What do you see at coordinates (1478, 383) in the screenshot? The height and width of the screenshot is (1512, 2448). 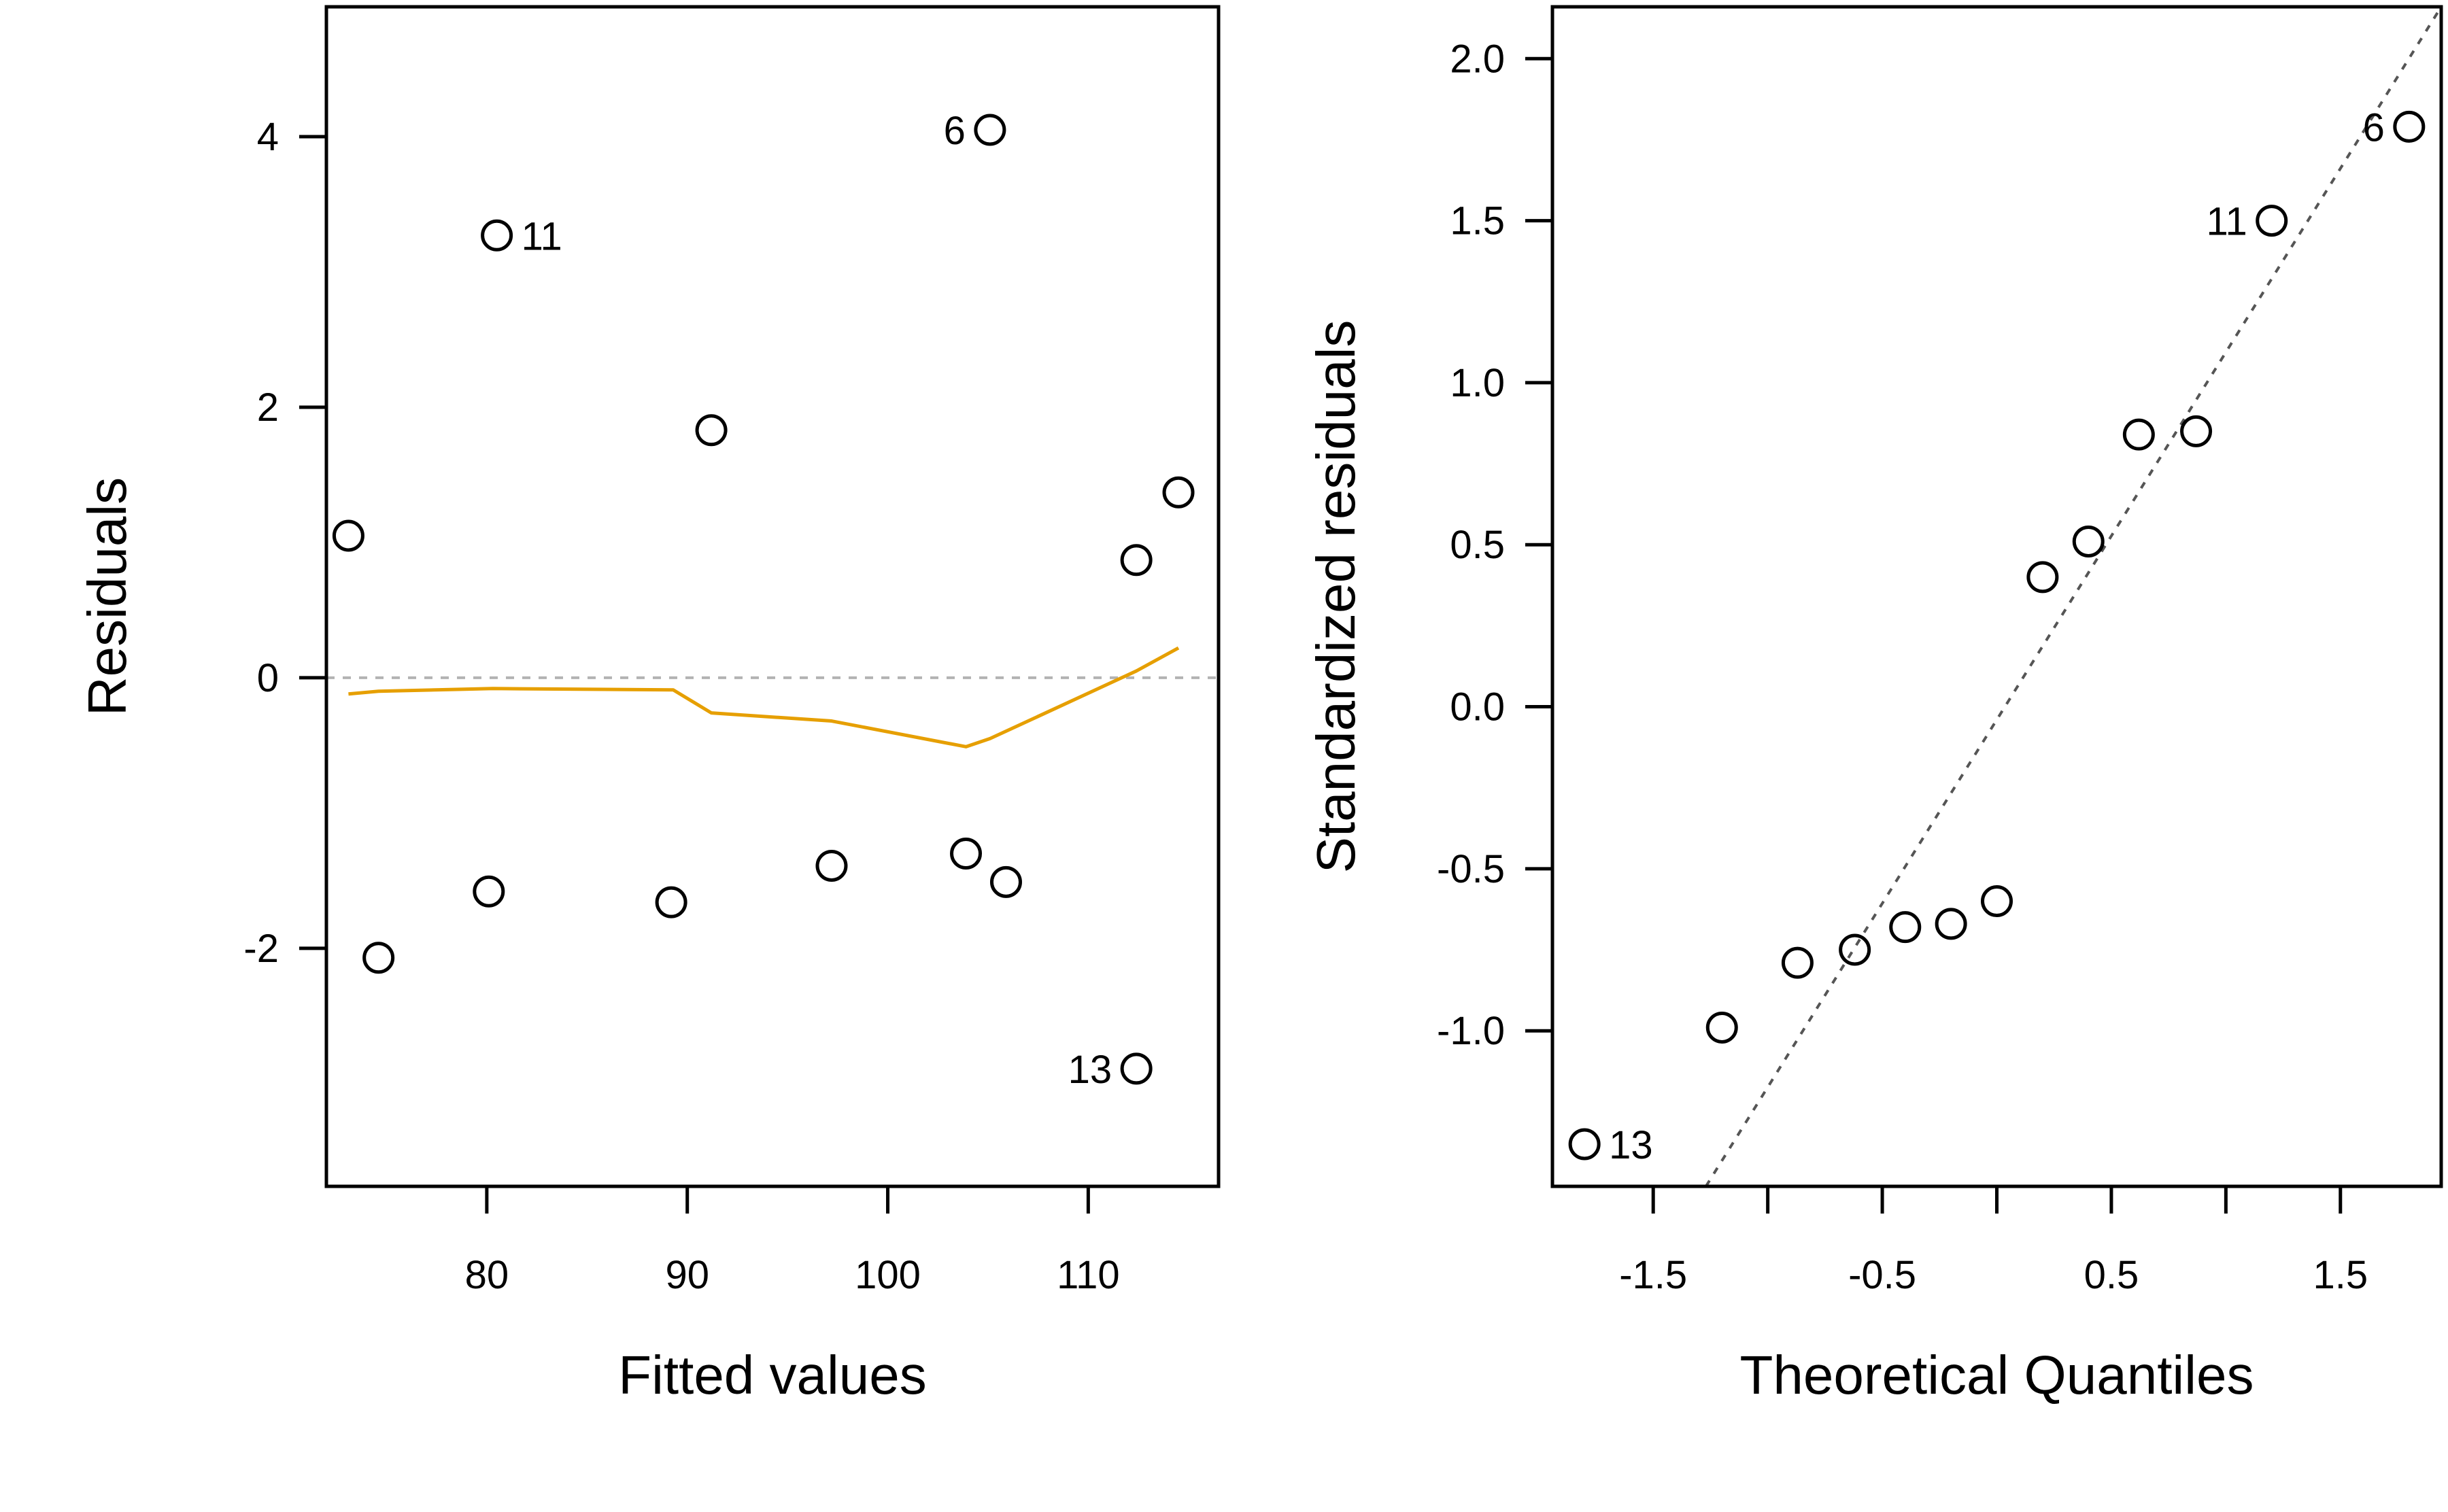 I see `y-tick-label: 1.0` at bounding box center [1478, 383].